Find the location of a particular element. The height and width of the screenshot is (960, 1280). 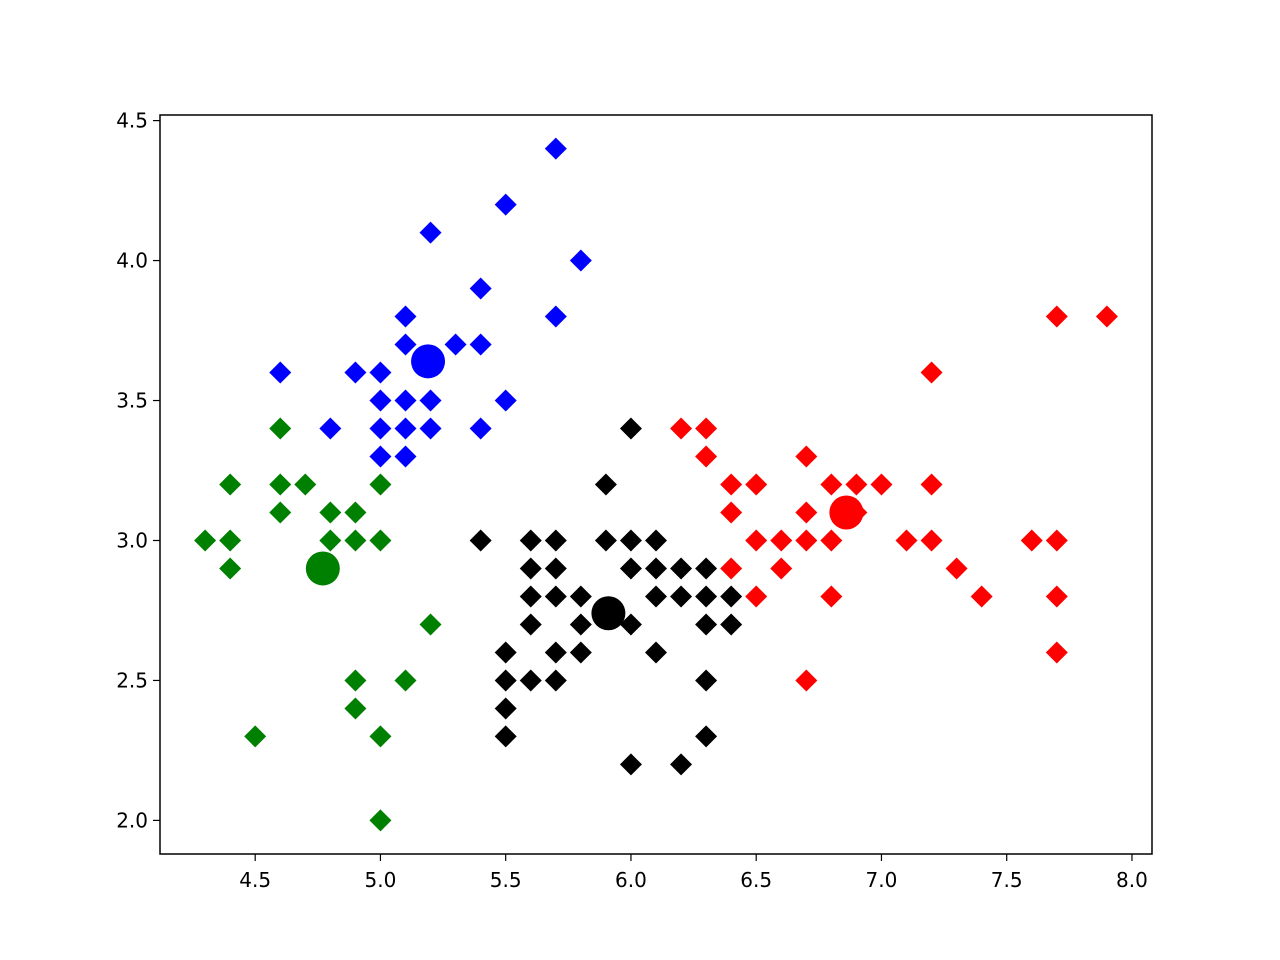

y-tick-label: 2.0 is located at coordinates (132, 820).